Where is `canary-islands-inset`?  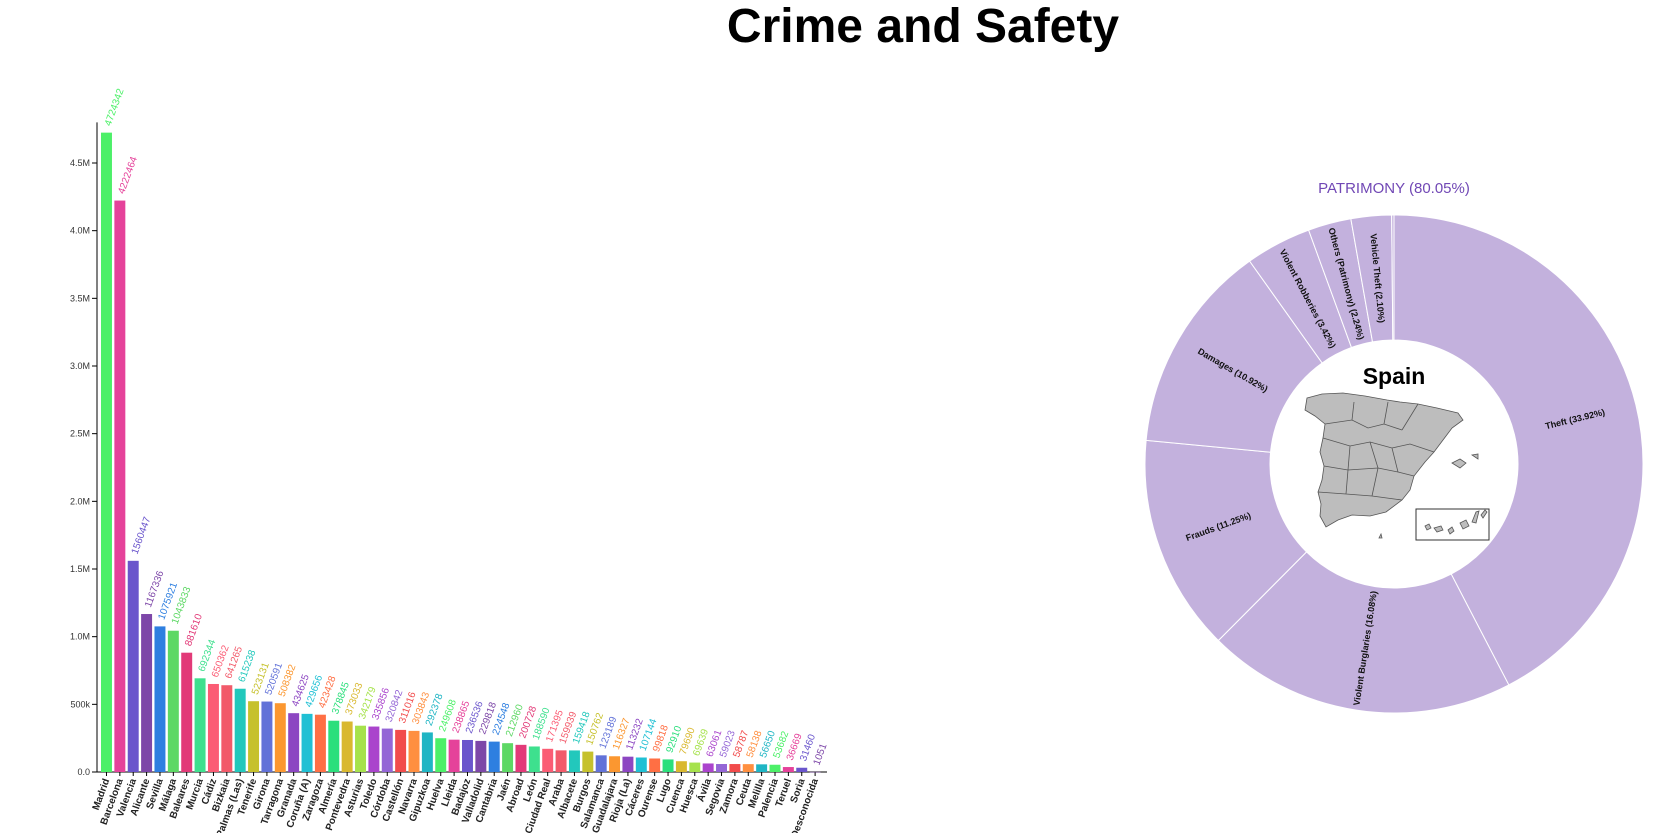
canary-islands-inset is located at coordinates (1452, 524).